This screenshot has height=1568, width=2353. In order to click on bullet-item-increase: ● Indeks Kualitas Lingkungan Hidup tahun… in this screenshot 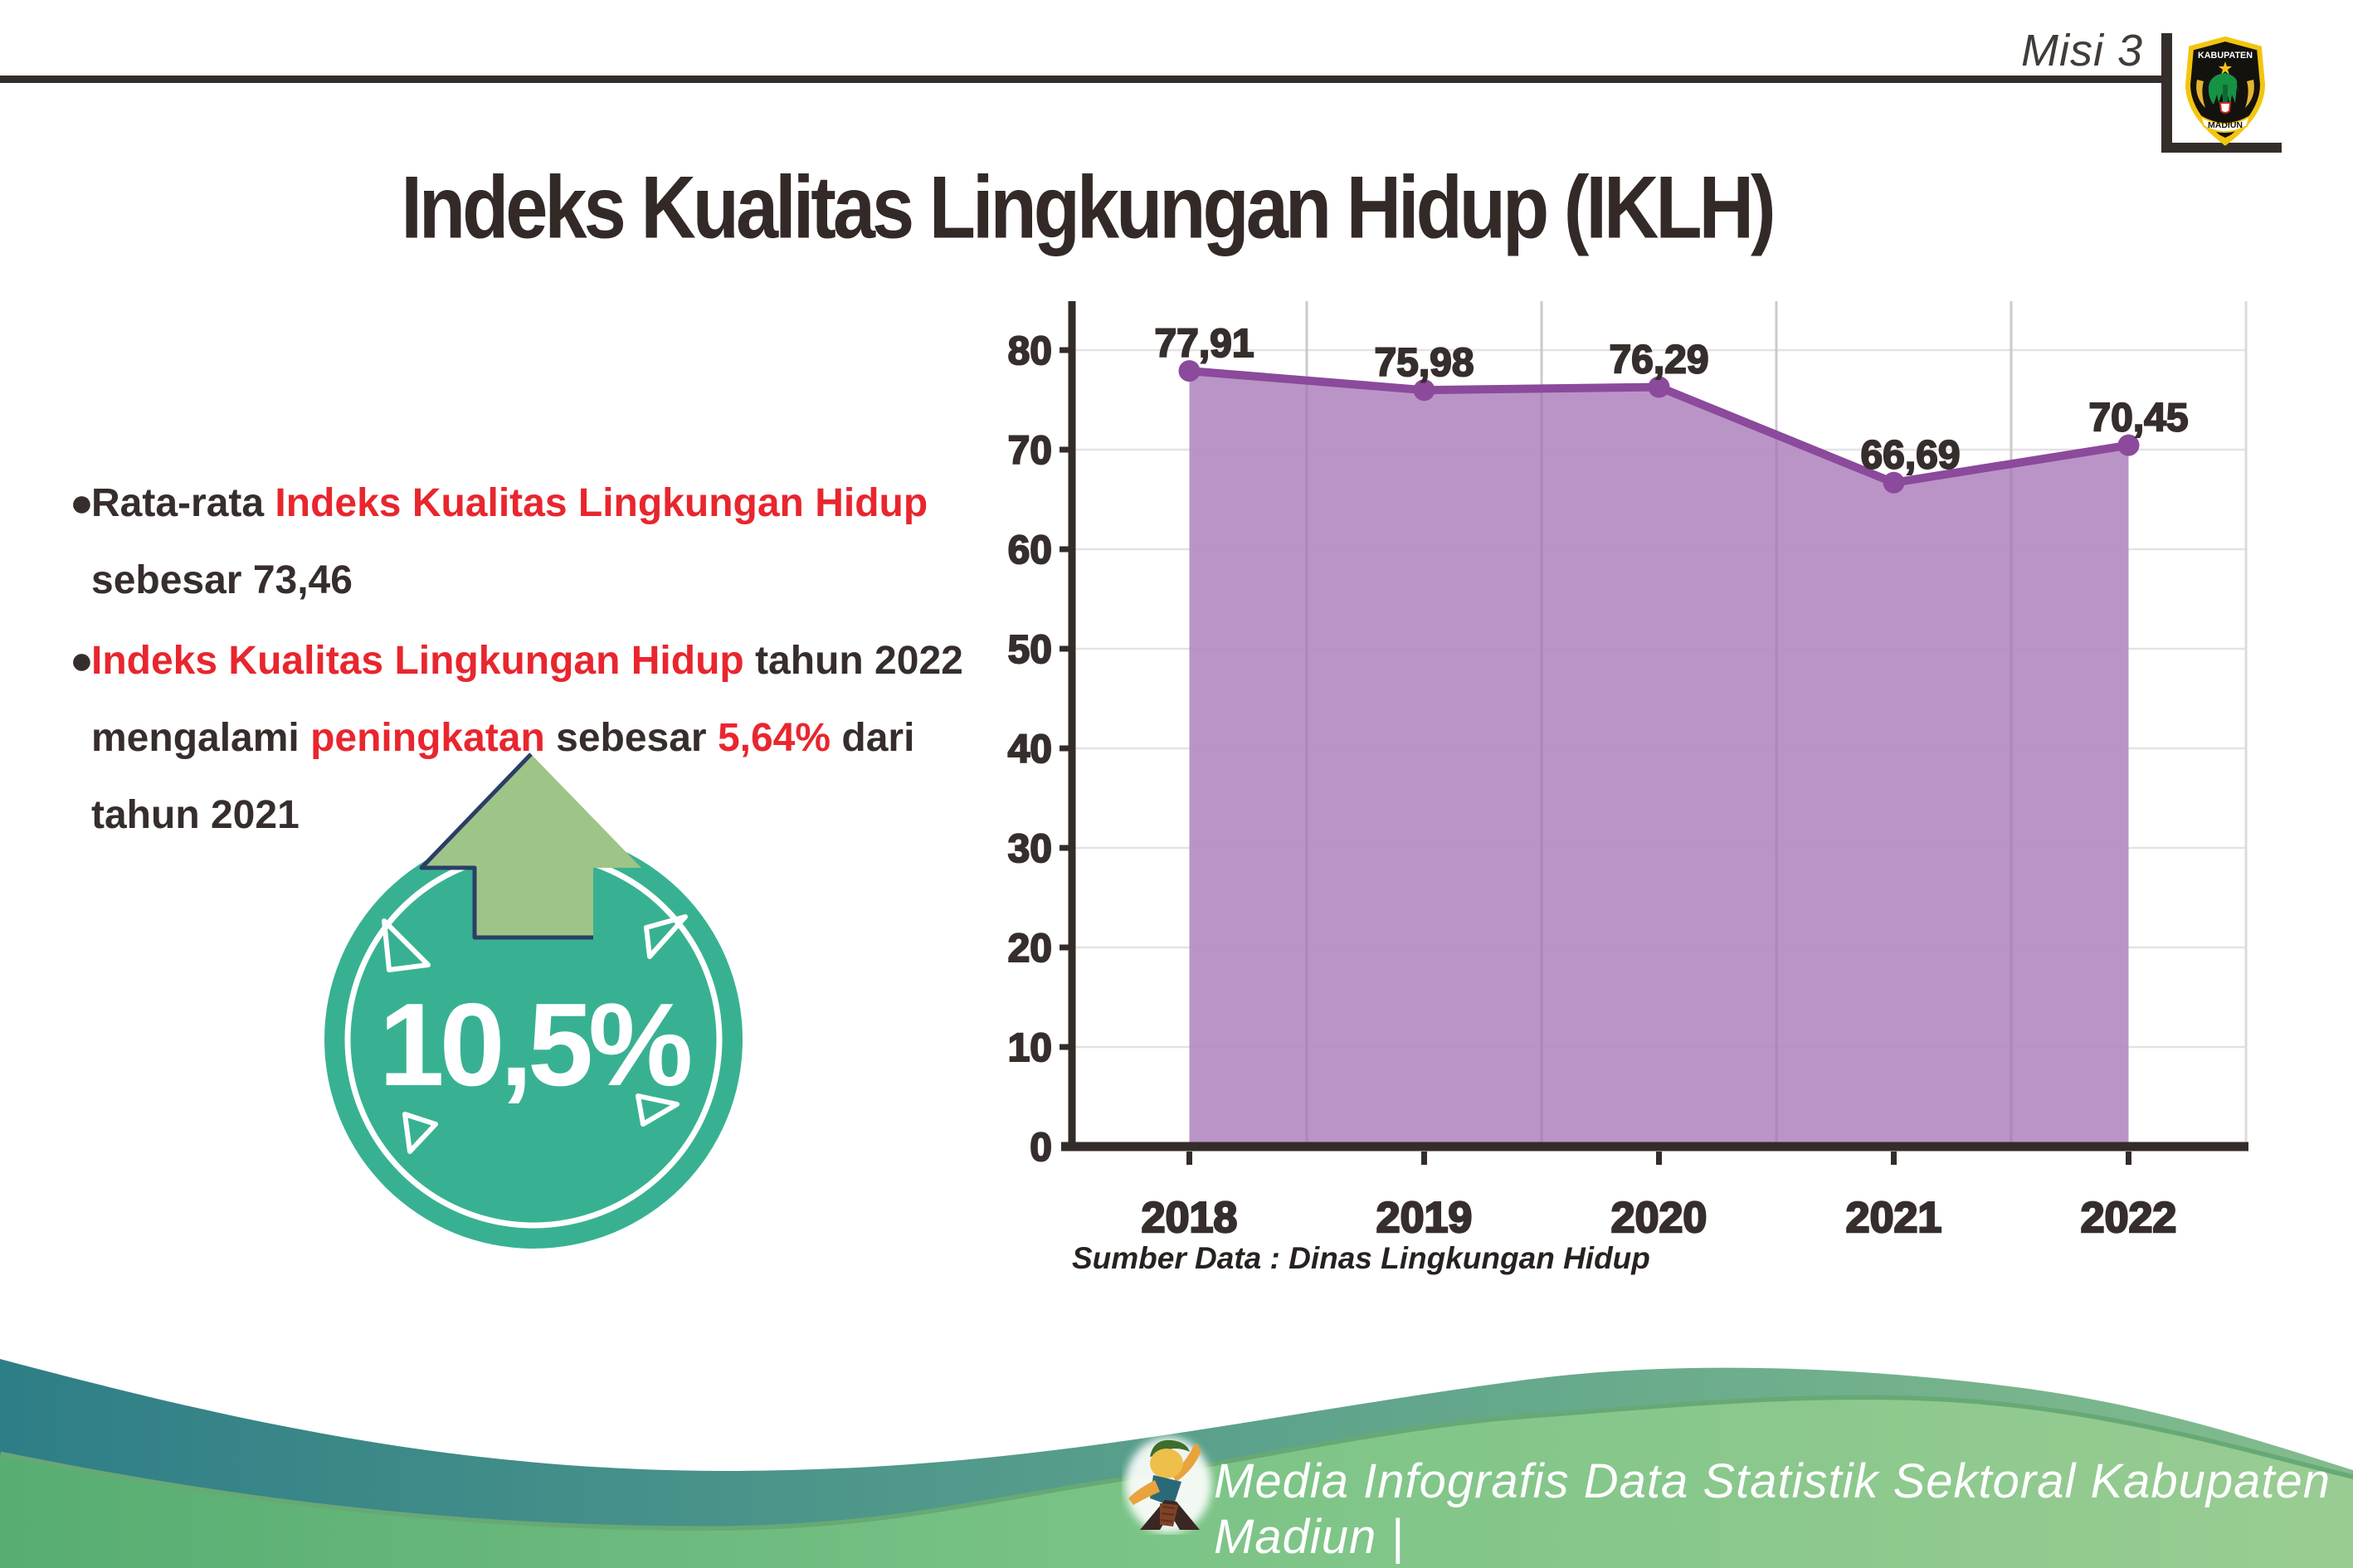, I will do `click(555, 738)`.